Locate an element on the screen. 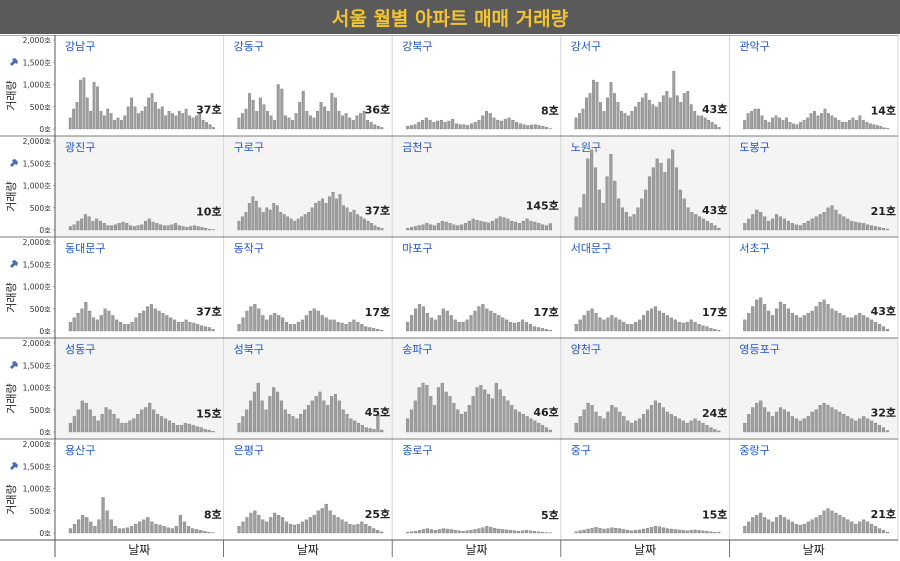  panel-title: 광진구 is located at coordinates (80, 147).